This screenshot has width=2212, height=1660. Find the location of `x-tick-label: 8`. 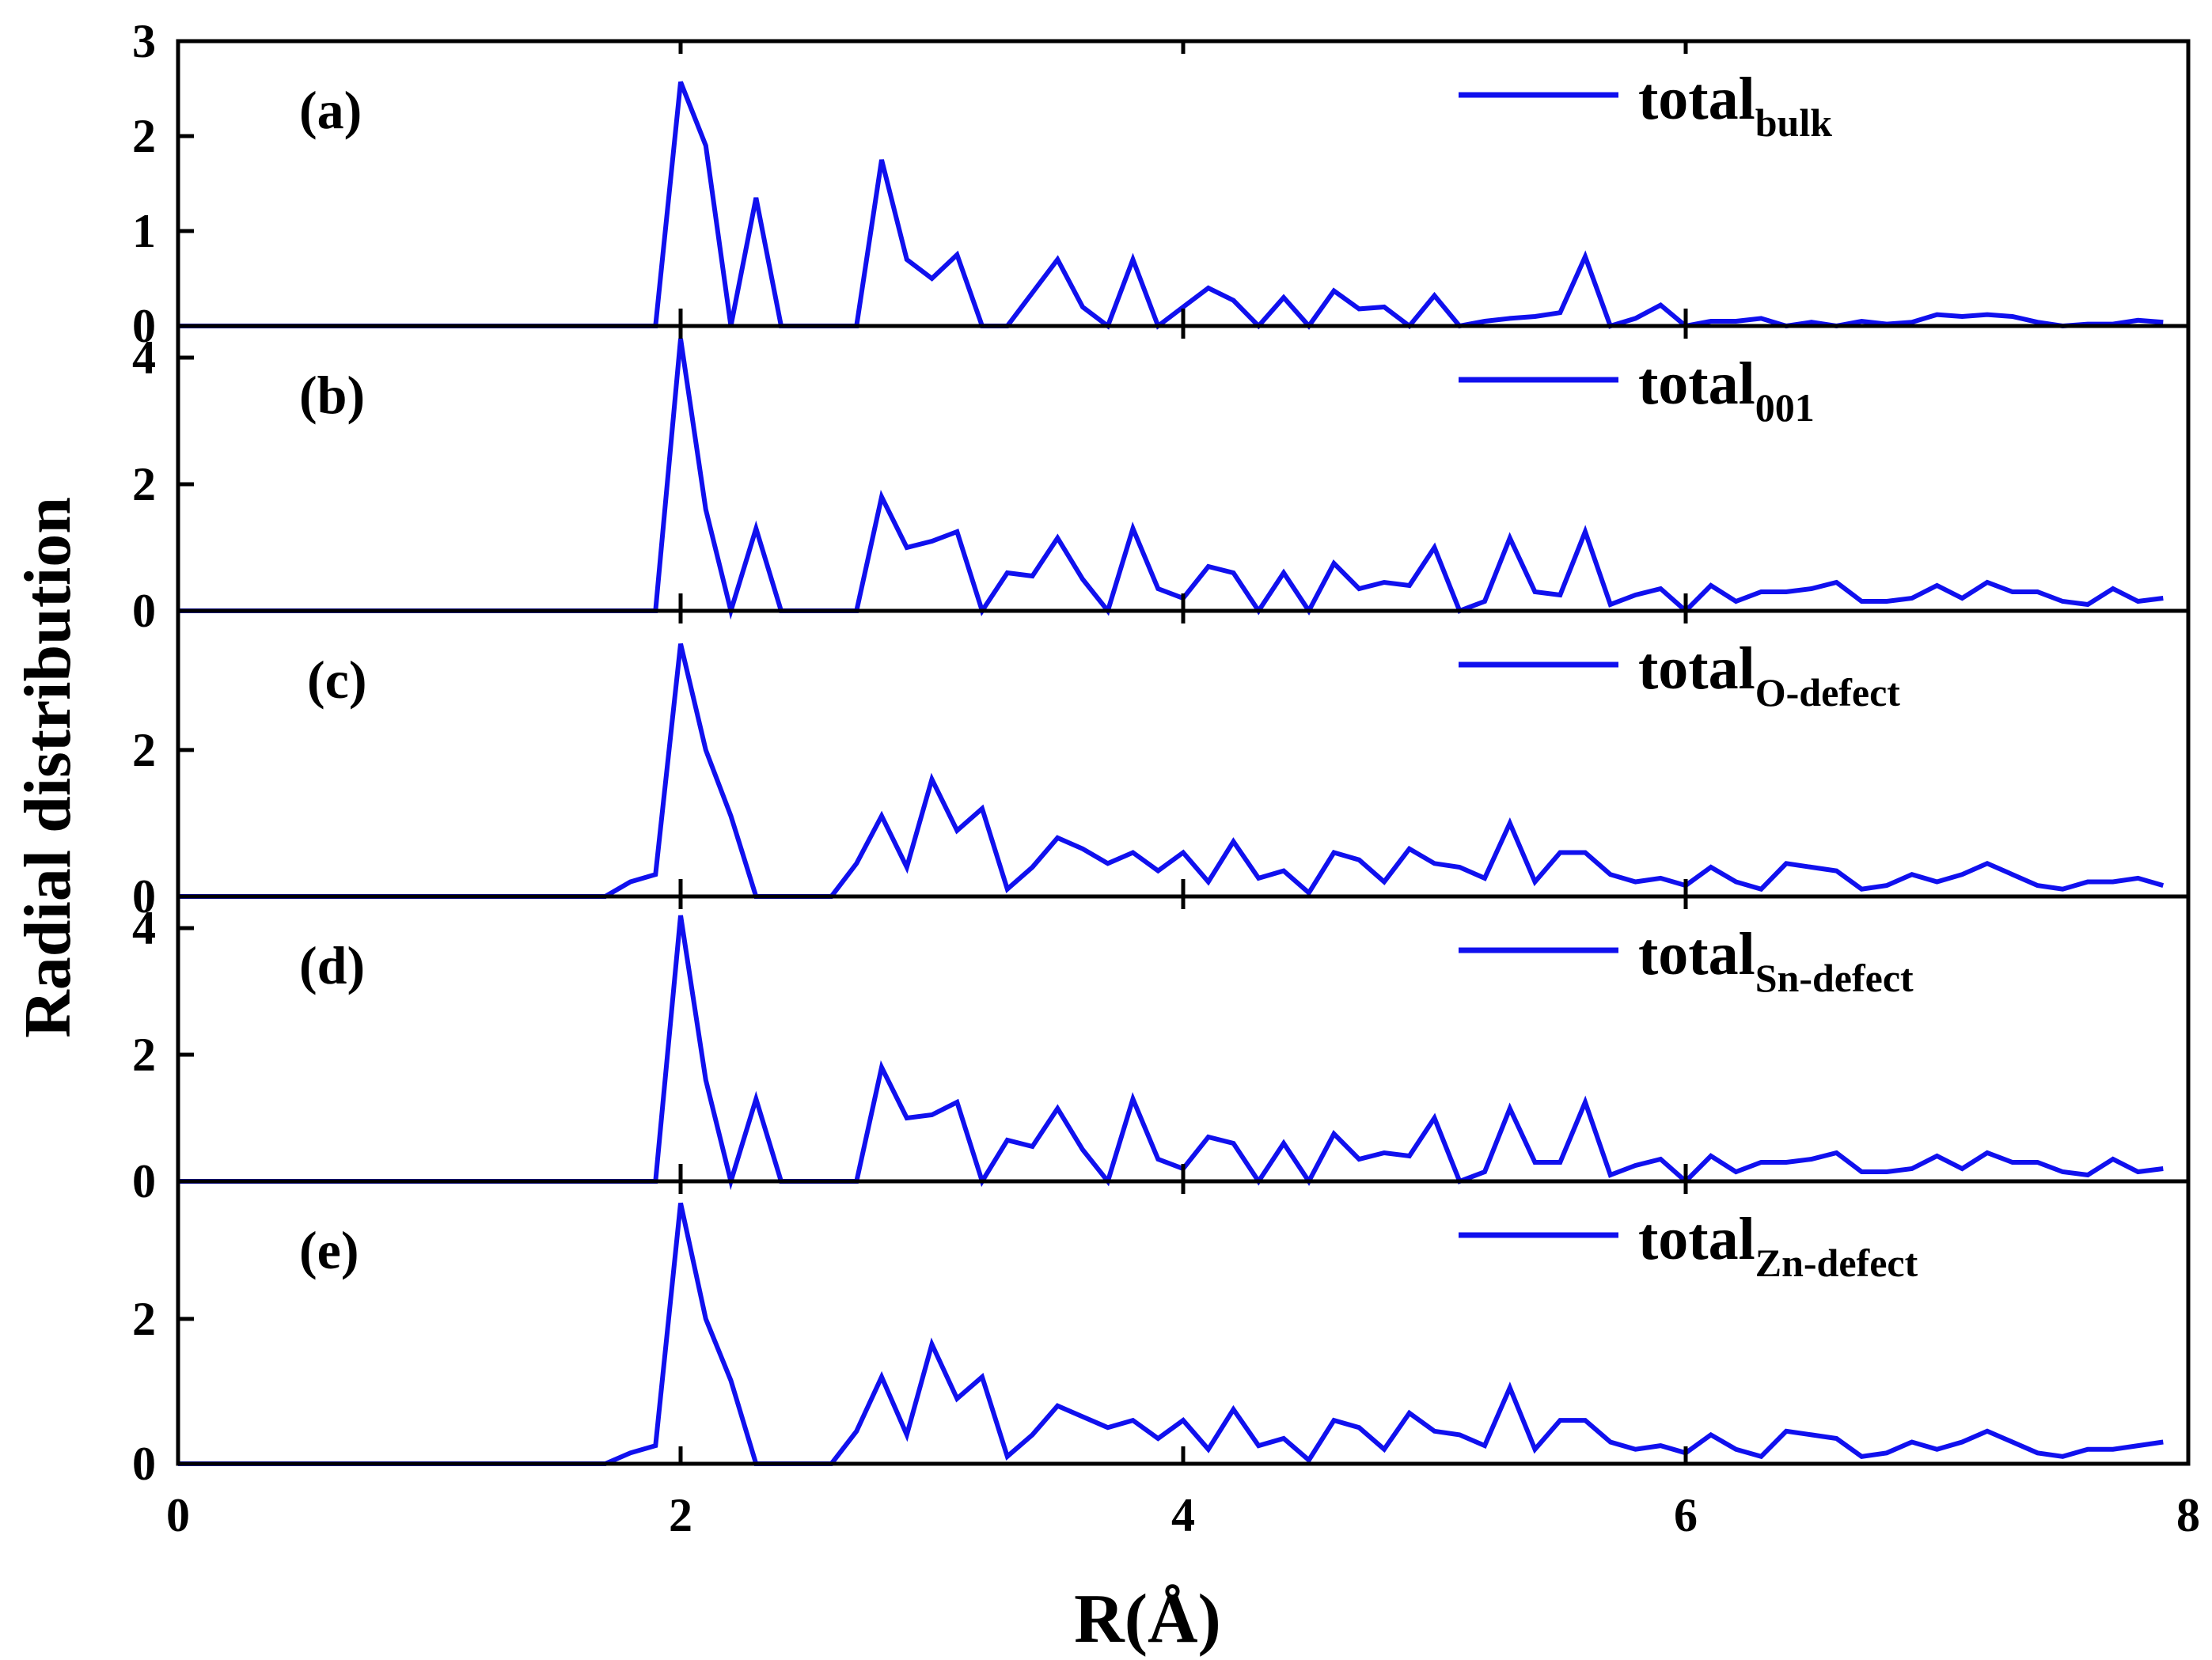

x-tick-label: 8 is located at coordinates (2188, 1515).